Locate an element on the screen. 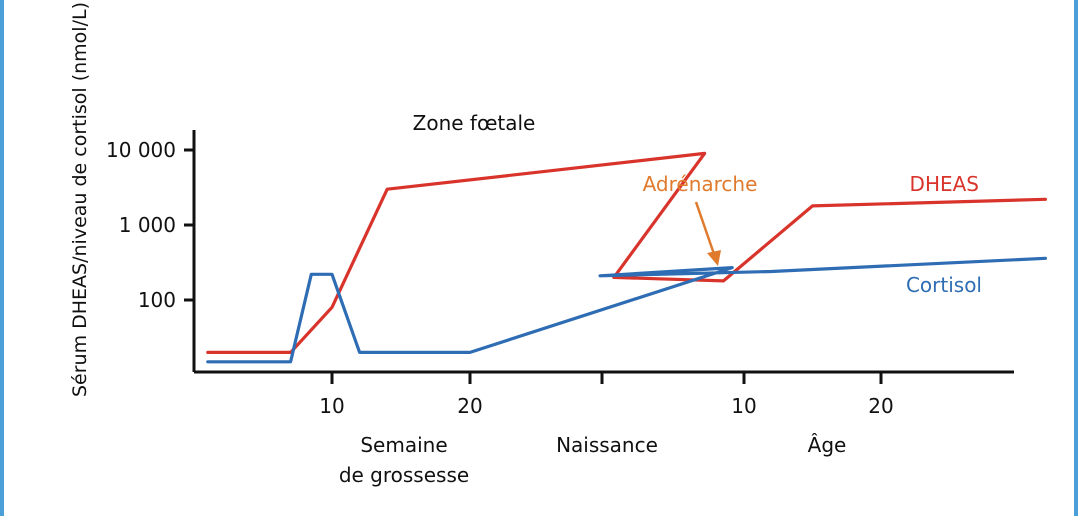  y-tick-label: 1 000 is located at coordinates (147, 225).